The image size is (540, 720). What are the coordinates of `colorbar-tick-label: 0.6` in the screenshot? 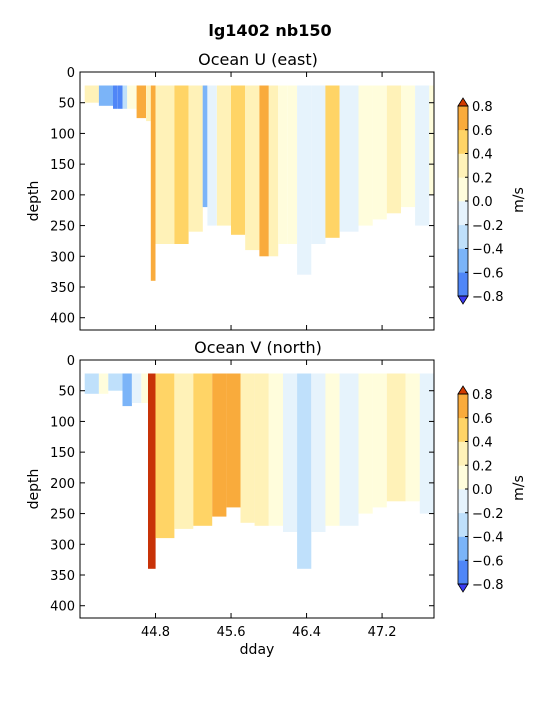 It's located at (482, 419).